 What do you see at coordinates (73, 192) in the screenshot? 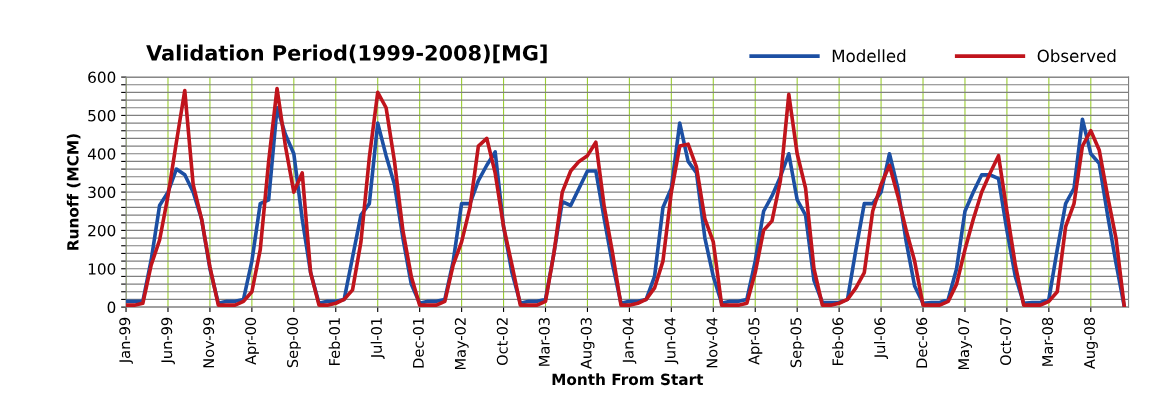
I see `y-axis-title: Runoff (MCM)` at bounding box center [73, 192].